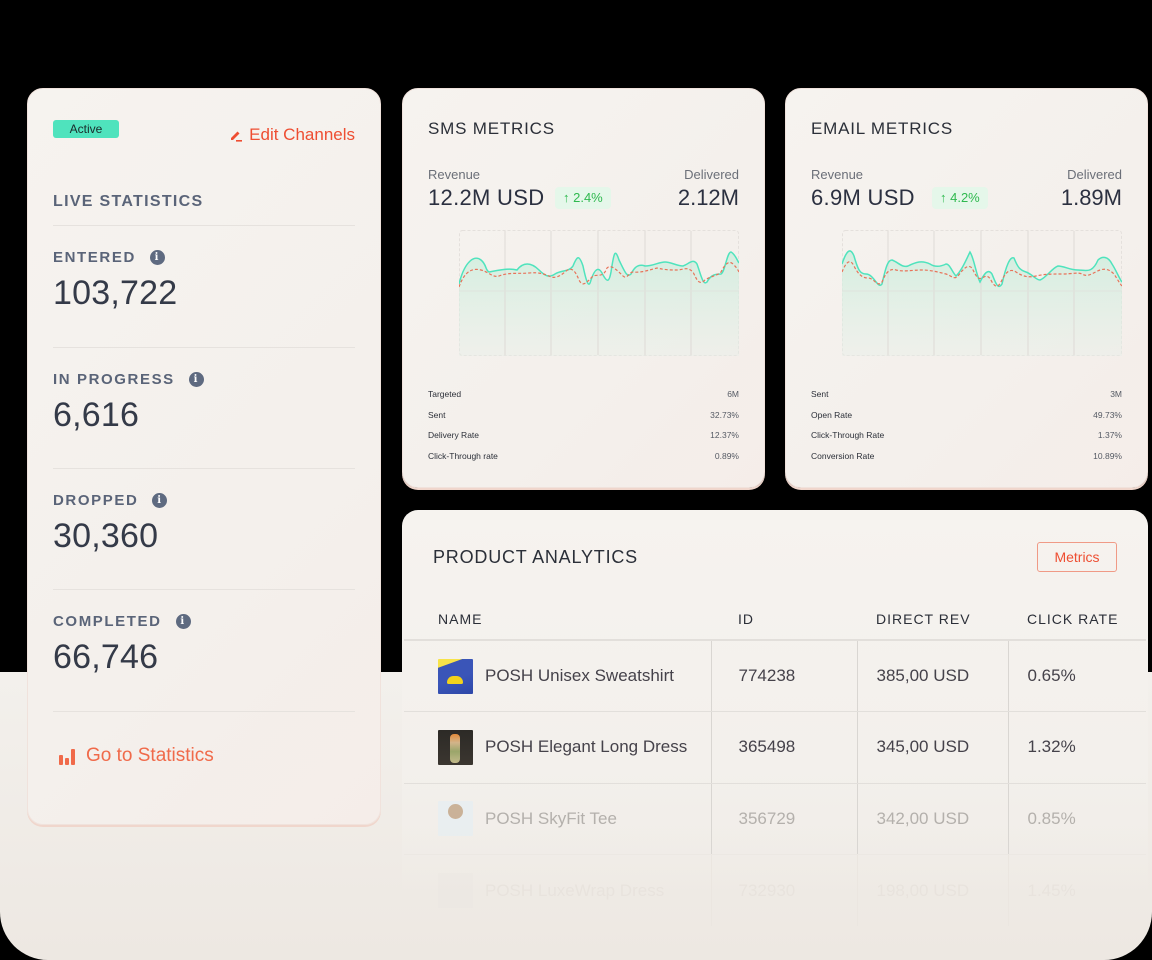 This screenshot has height=960, width=1152. Describe the element at coordinates (966, 420) in the screenshot. I see `metric-row: Open Rate 49.73%` at that location.